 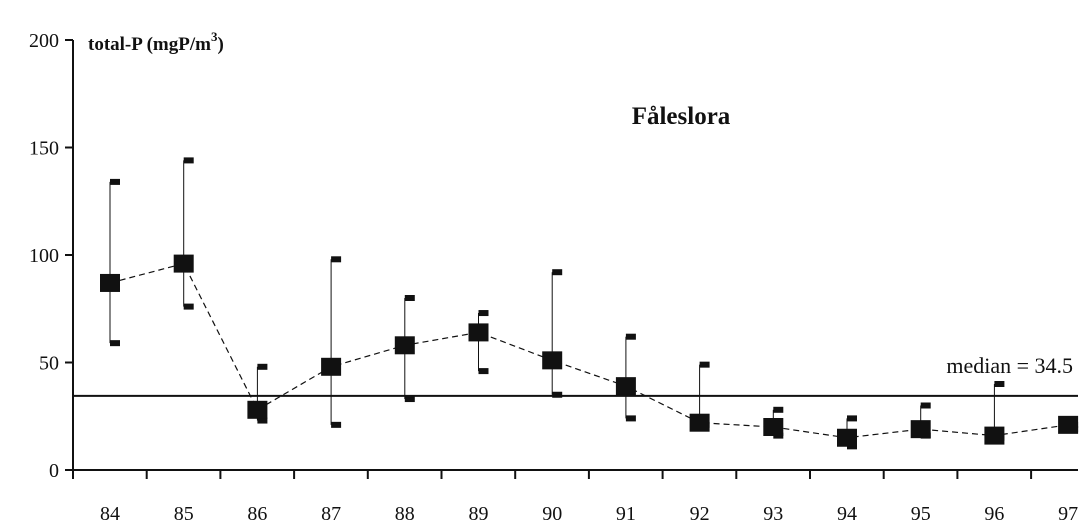 I want to click on median-label: median = 34.5, so click(x=1009, y=365).